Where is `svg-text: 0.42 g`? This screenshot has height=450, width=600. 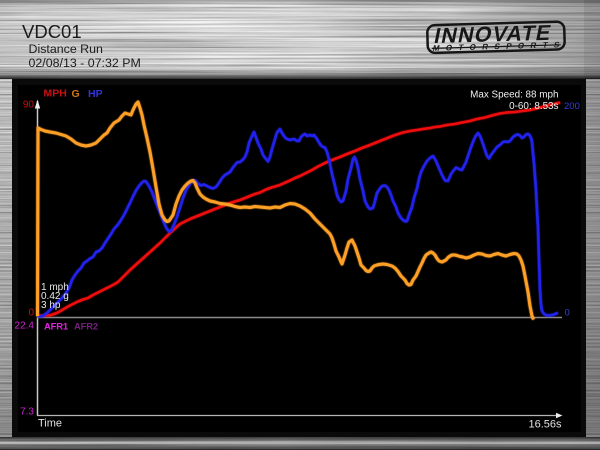
svg-text: 0.42 g is located at coordinates (55, 296).